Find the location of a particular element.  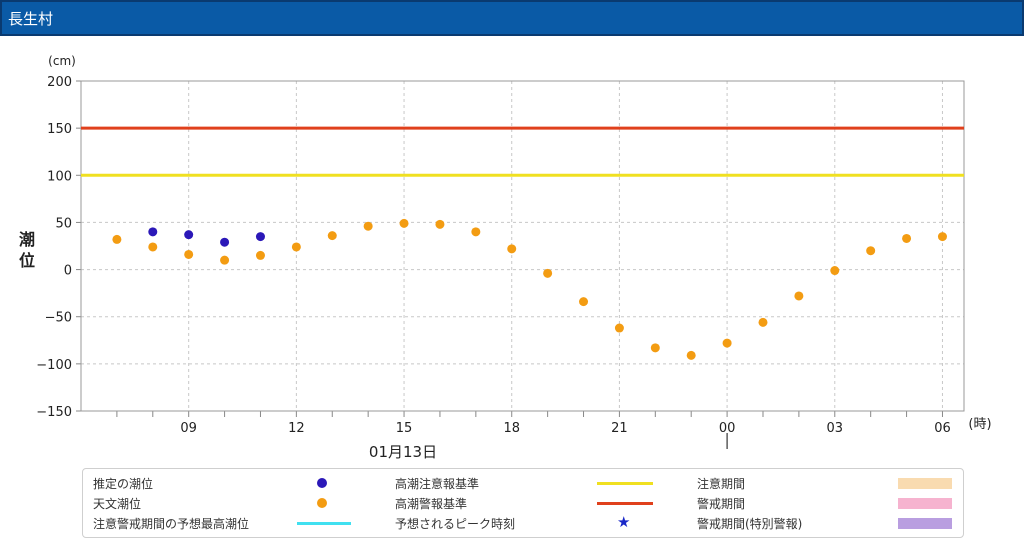

legend-astro-dot-icon is located at coordinates (322, 503).